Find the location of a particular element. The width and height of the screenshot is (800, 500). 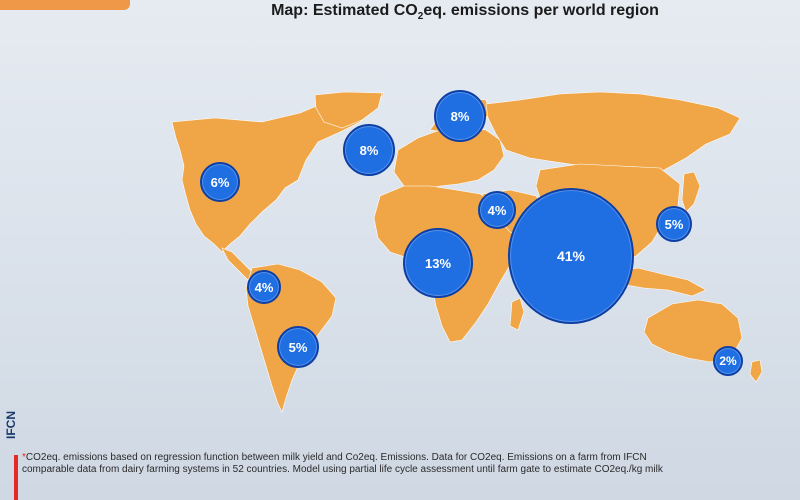

ifcn-logo-text: IFCN is located at coordinates (11, 425).